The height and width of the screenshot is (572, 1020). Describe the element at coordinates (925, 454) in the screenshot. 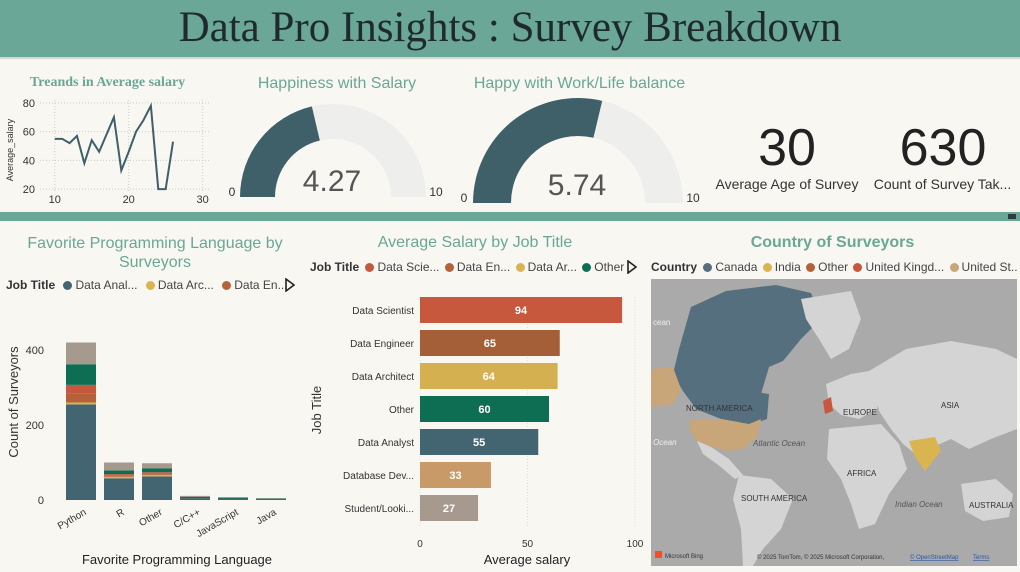

I see `map-india` at that location.